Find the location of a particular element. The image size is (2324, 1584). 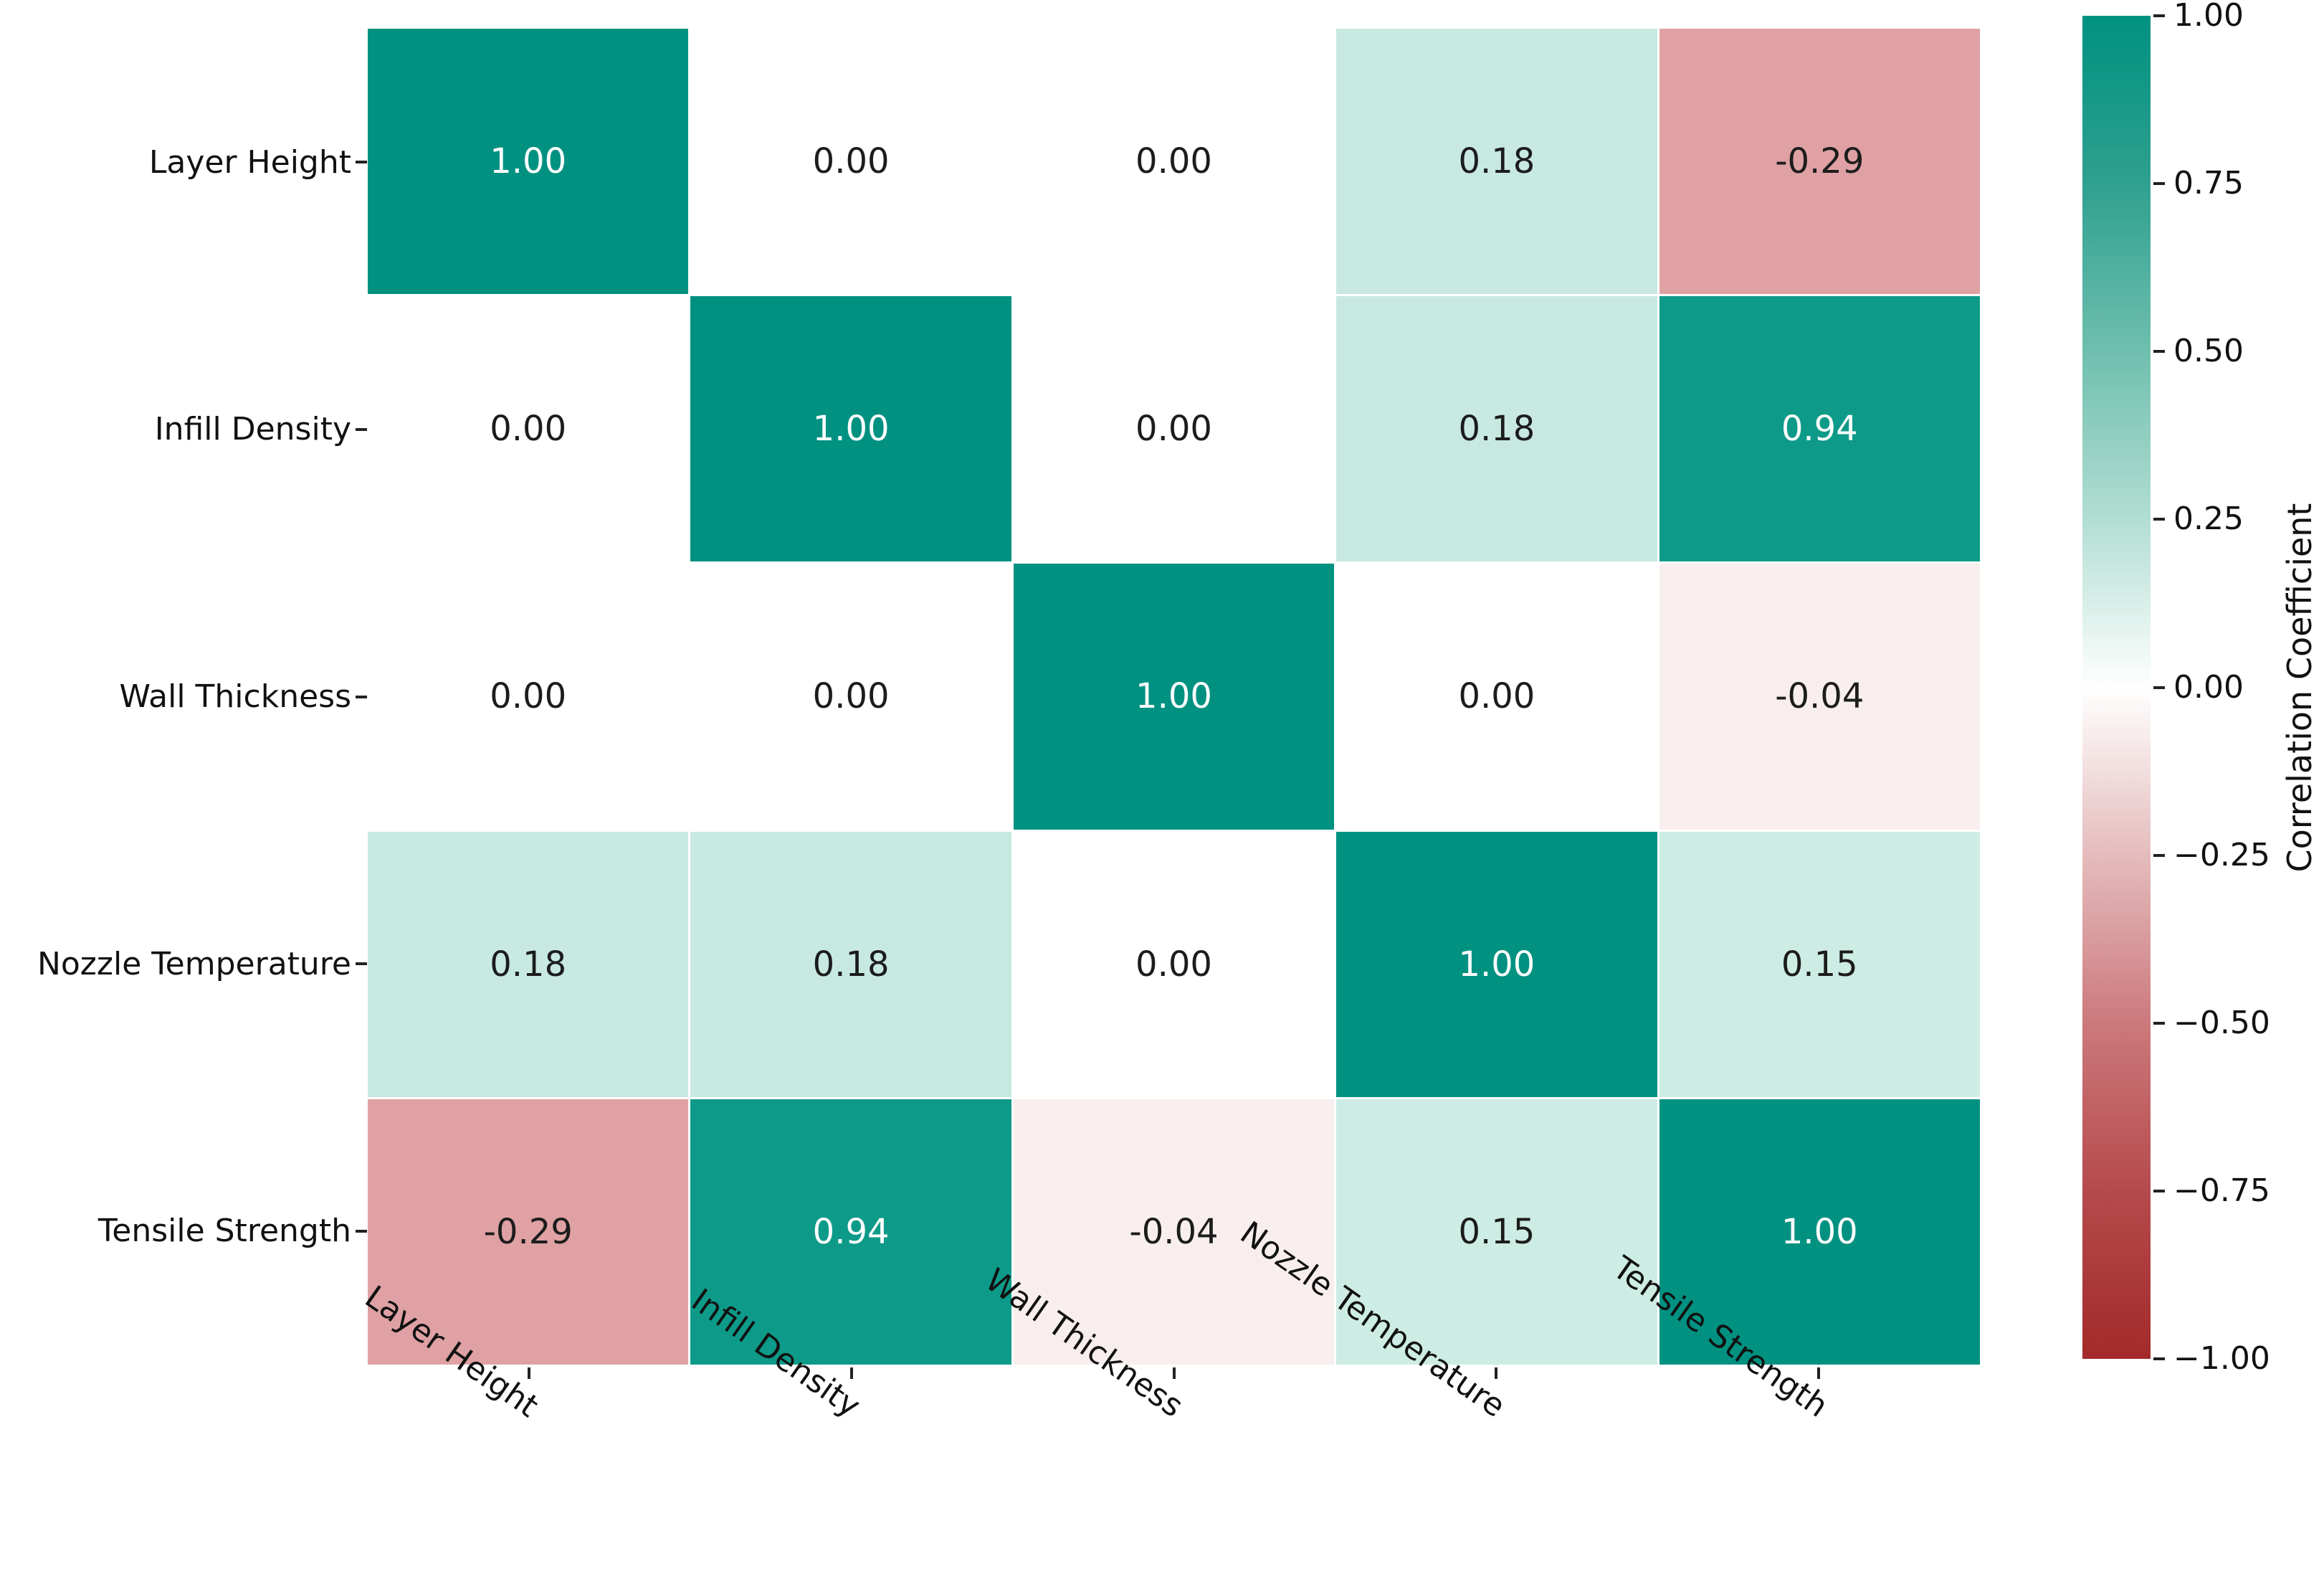

colorbar-tick-label: −0.25 is located at coordinates (2221, 854).